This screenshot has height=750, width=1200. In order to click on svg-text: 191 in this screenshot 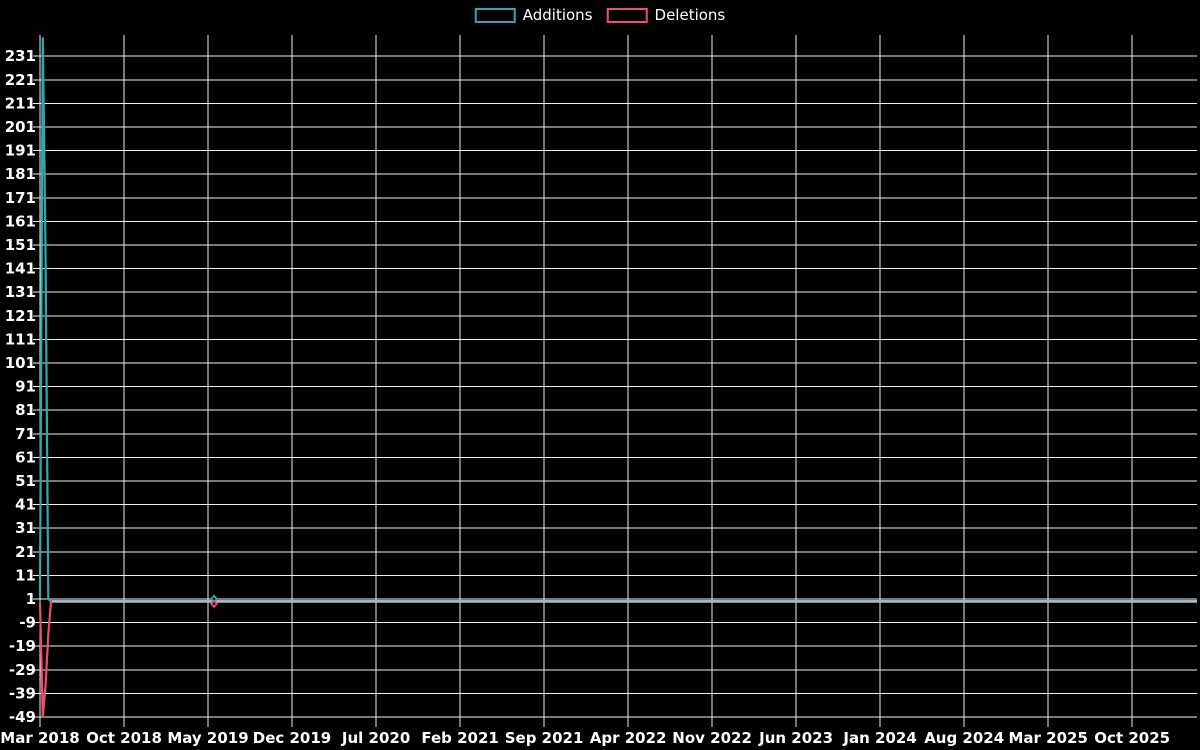, I will do `click(20, 151)`.